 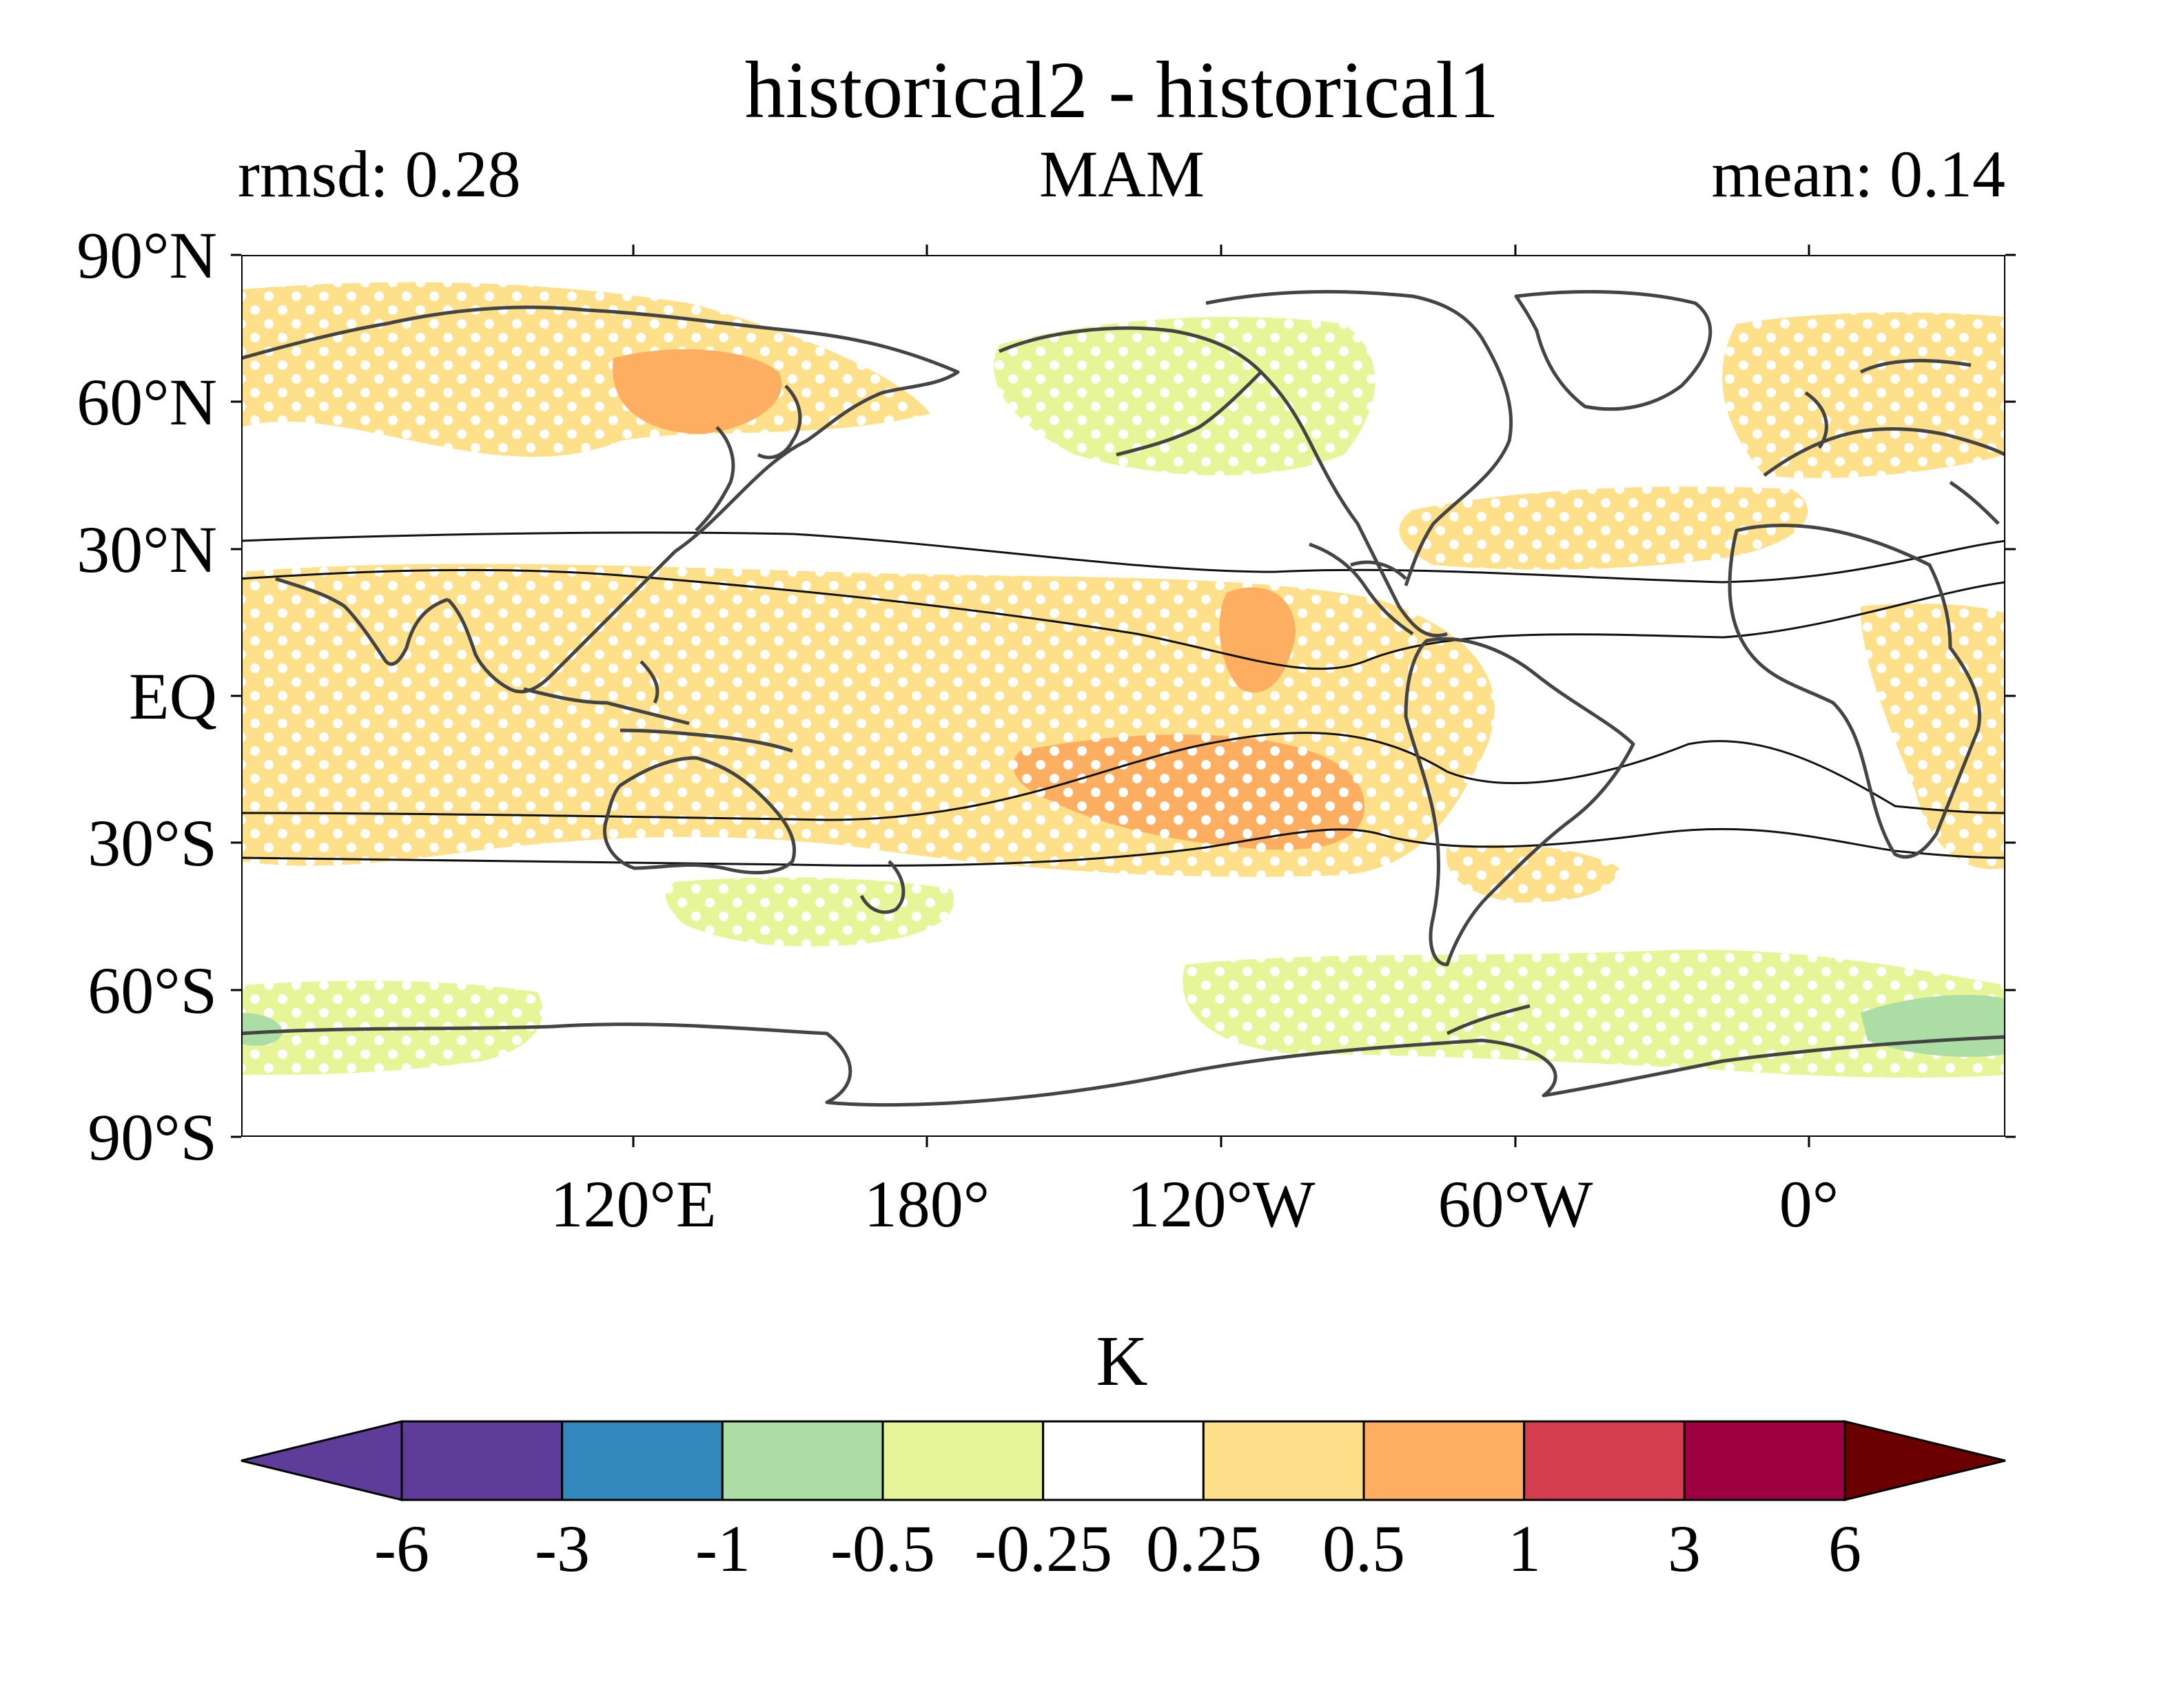 I want to click on y-tick-label: 60°N, so click(x=146, y=402).